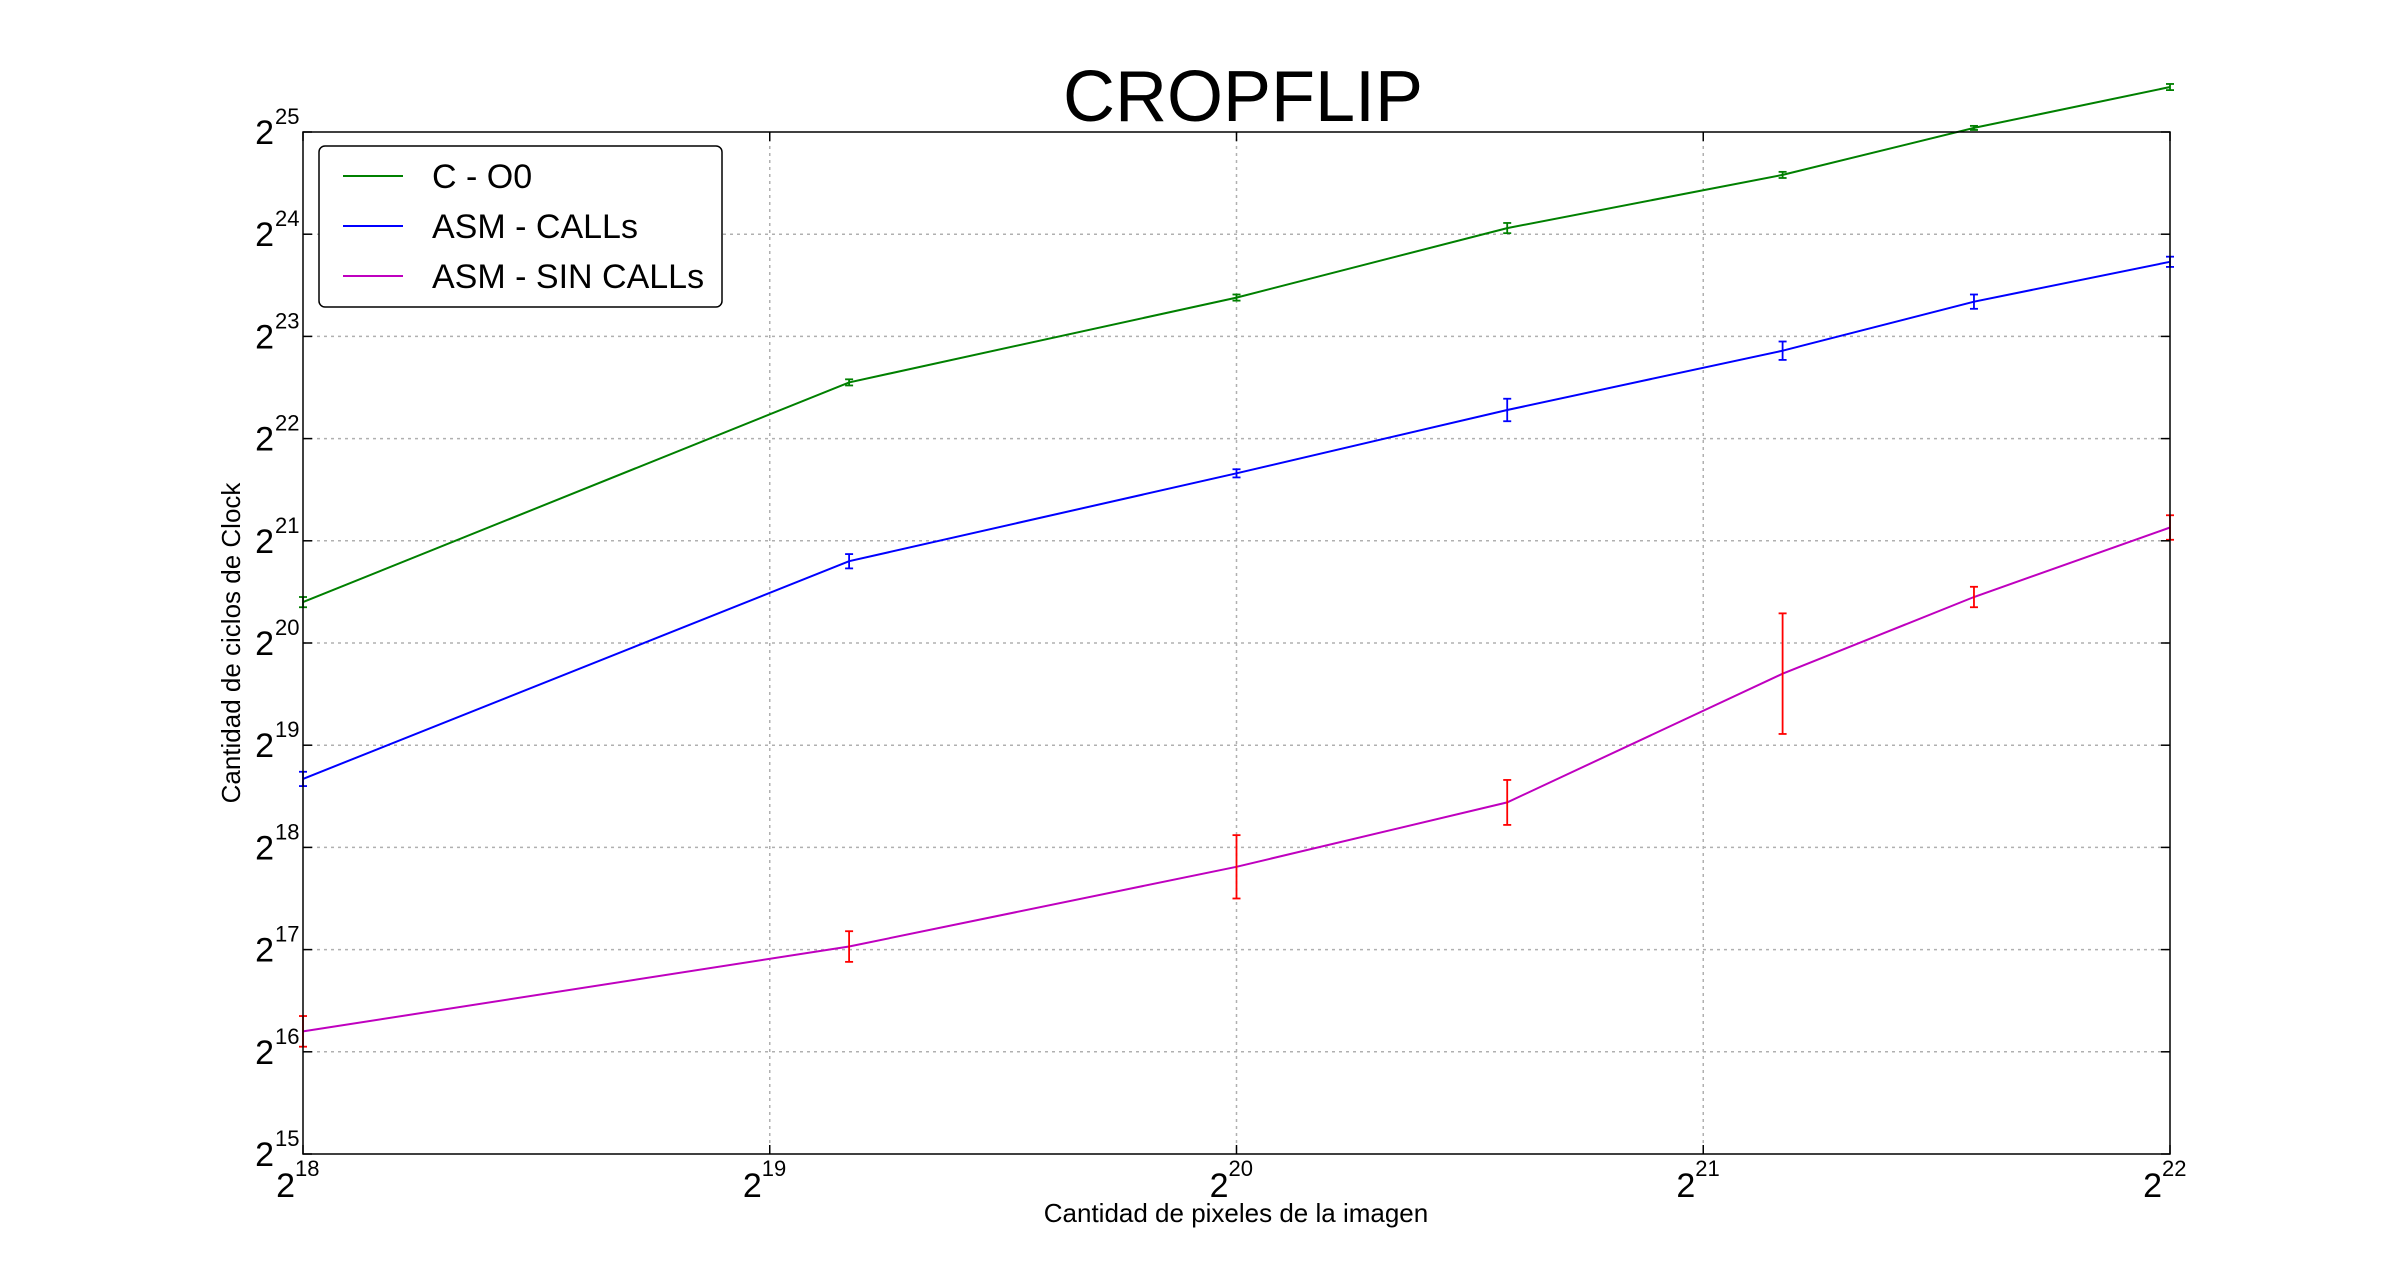  I want to click on y-tick-exp: 18, so click(287, 831).